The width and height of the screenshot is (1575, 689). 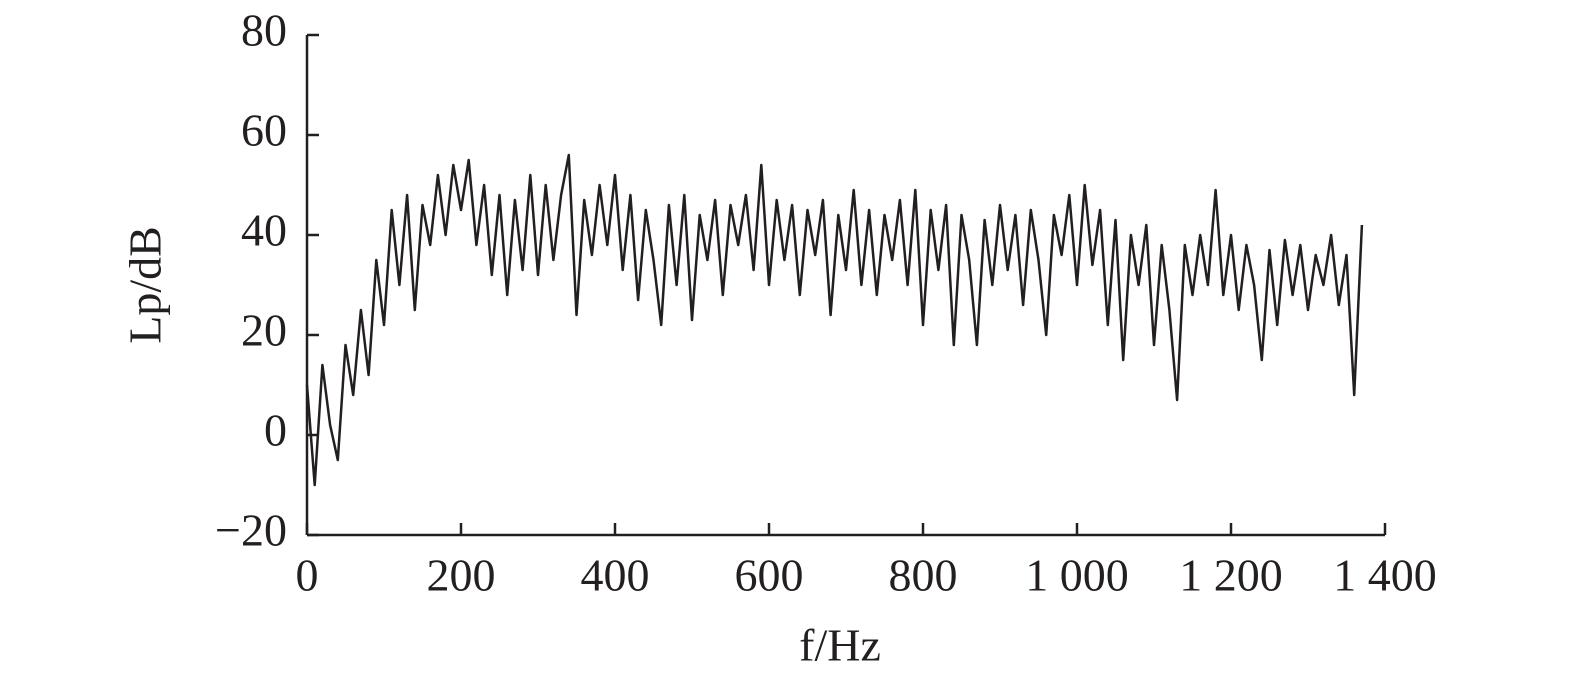 What do you see at coordinates (615, 575) in the screenshot?
I see `x-tick-label: 400` at bounding box center [615, 575].